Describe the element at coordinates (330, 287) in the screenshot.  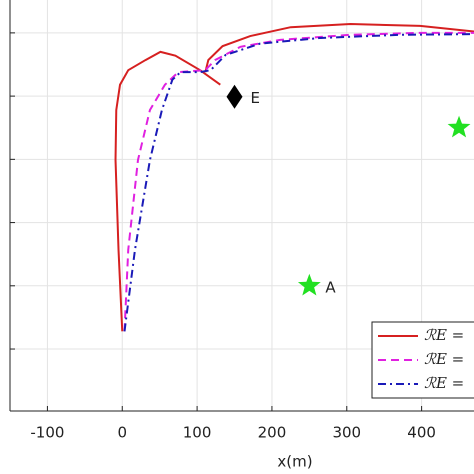
I see `marker-label: A` at that location.